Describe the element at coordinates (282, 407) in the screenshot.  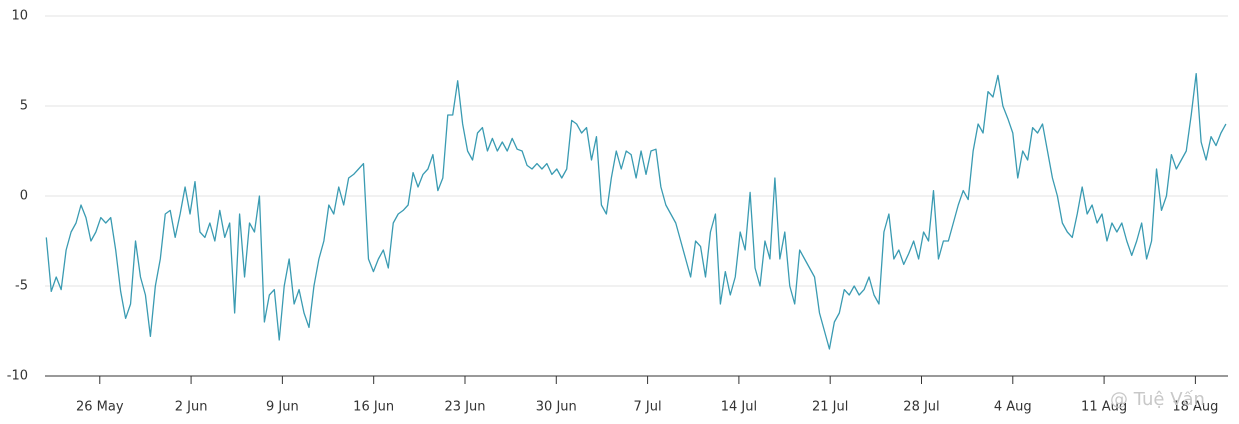
I see `x-tick-label: 9 Jun` at that location.